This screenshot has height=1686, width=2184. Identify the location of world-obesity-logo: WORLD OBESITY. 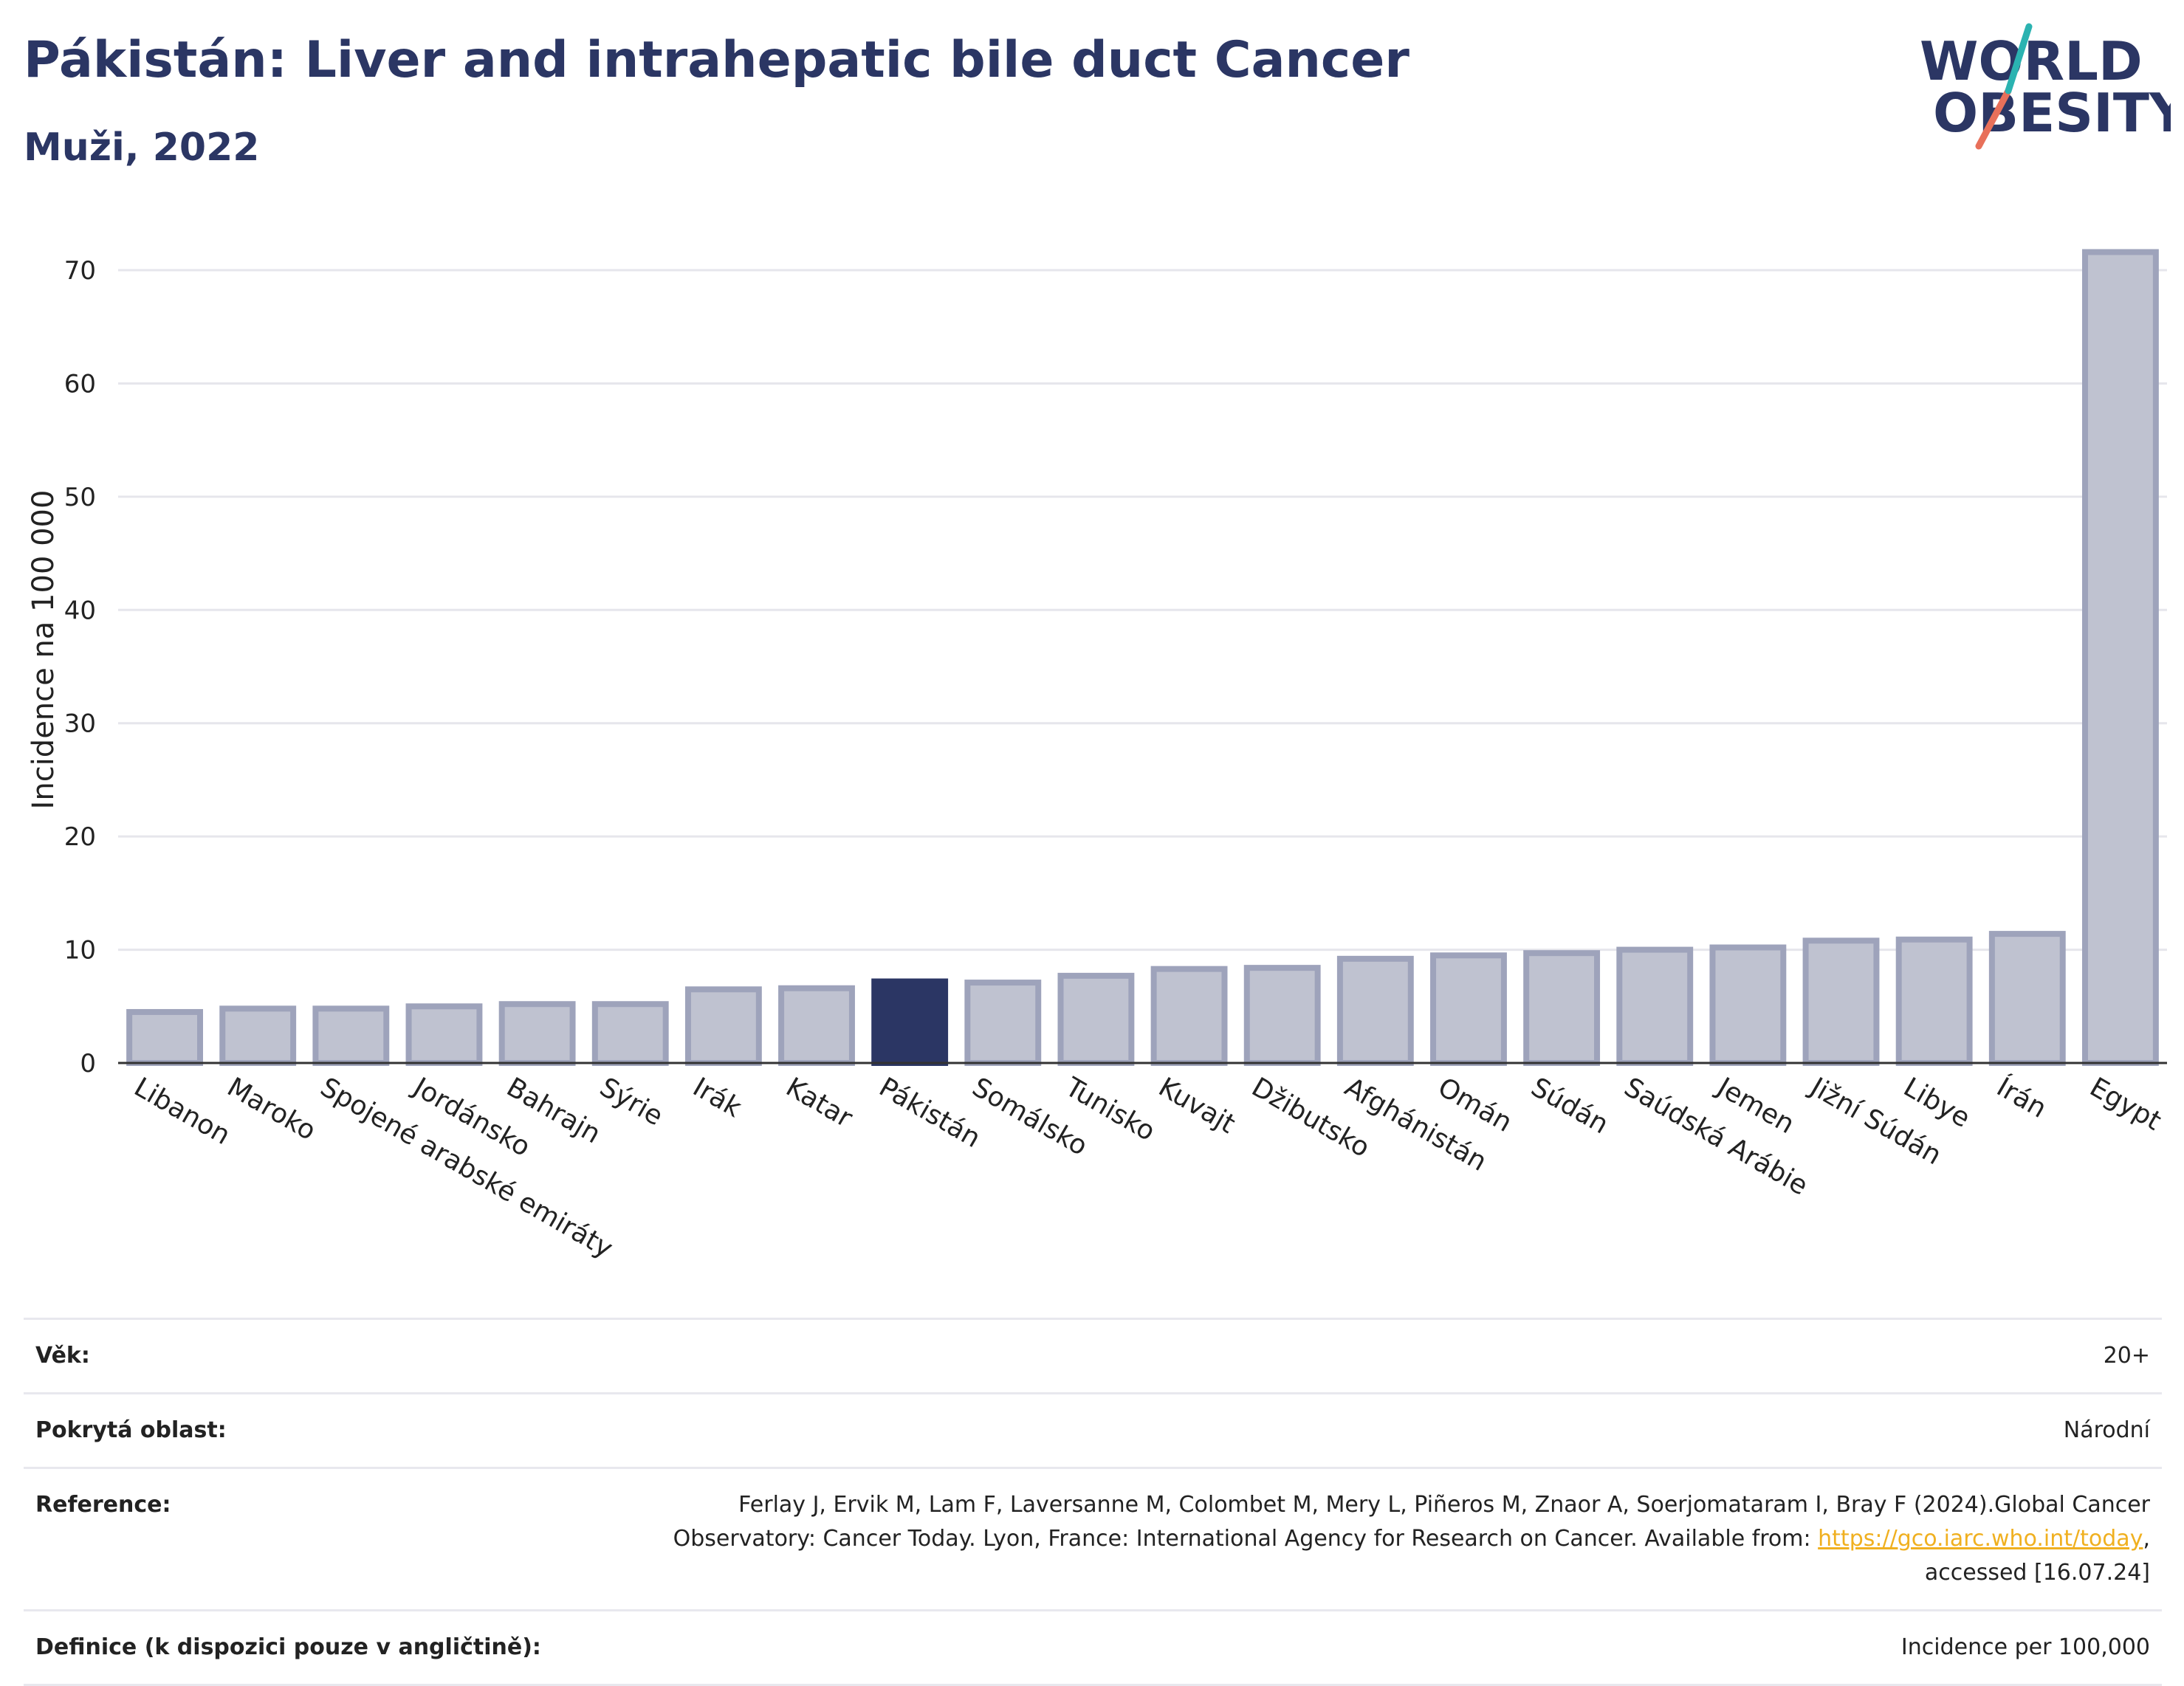
(2046, 86).